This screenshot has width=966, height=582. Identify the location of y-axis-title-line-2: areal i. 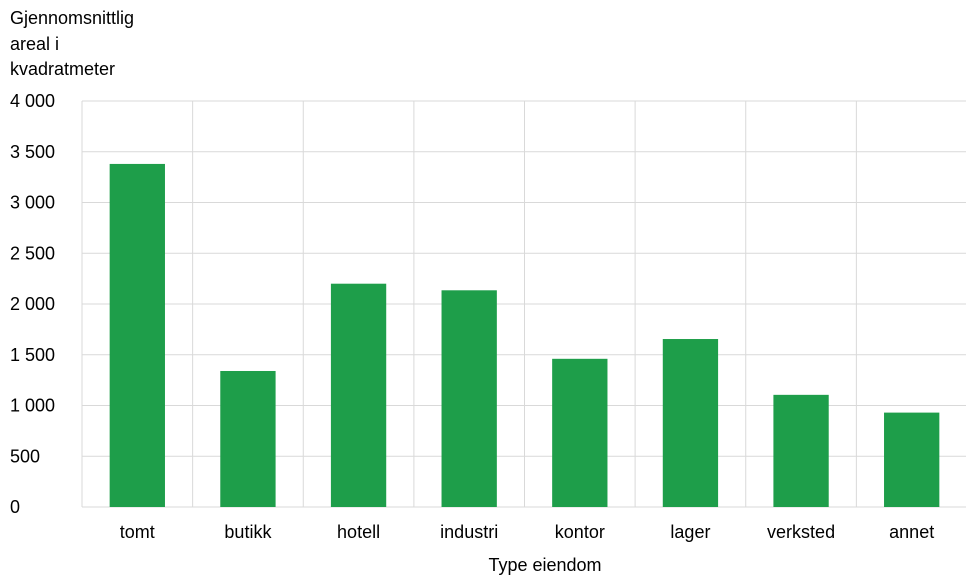
(34, 44).